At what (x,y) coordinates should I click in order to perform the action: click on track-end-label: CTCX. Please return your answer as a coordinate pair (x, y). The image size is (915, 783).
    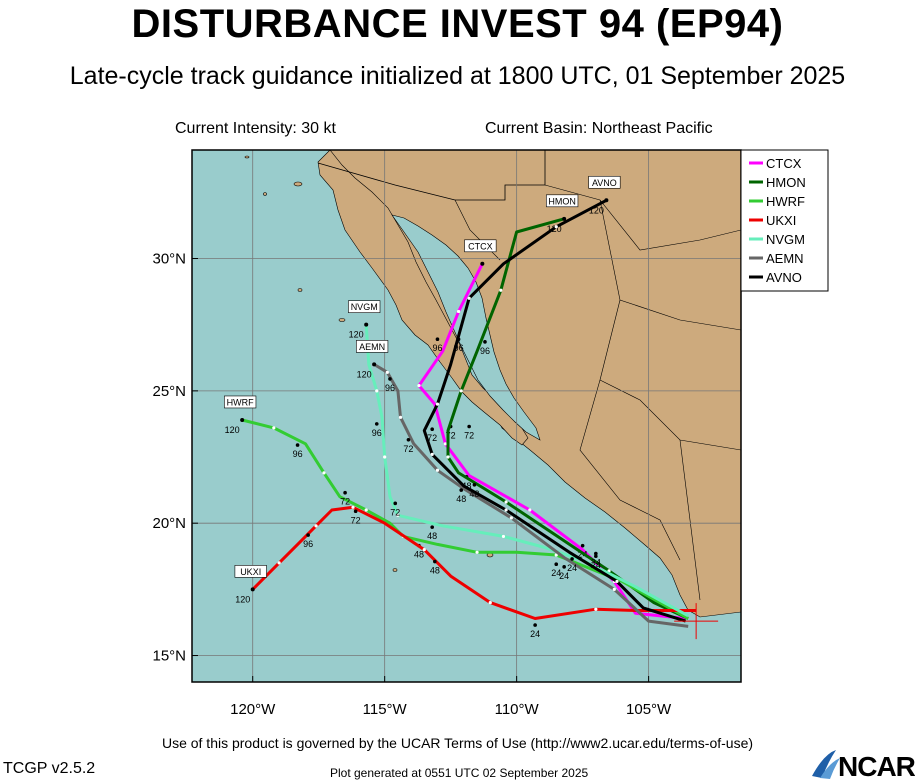
    Looking at the image, I should click on (480, 246).